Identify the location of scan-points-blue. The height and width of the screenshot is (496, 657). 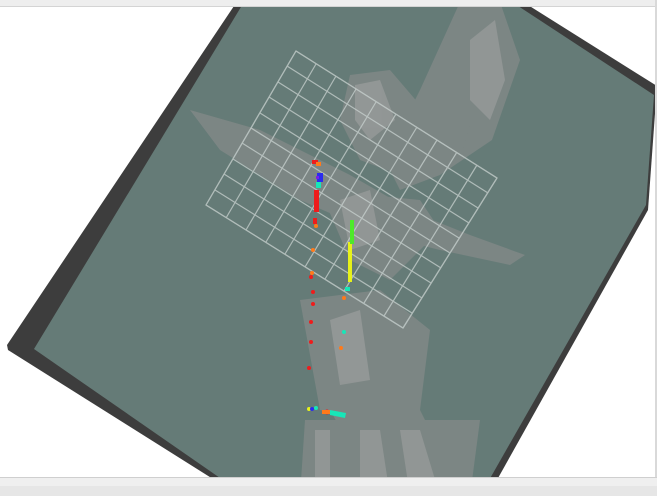
(316, 292).